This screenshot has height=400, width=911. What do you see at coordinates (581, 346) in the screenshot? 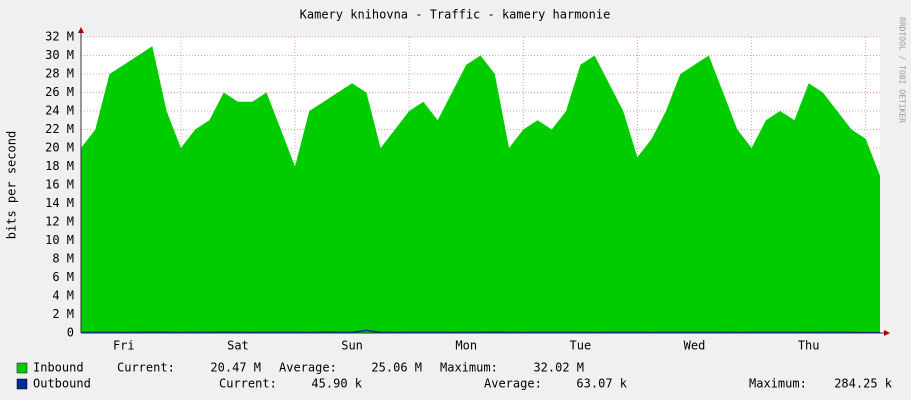
I see `x-tick-label: Tue` at bounding box center [581, 346].